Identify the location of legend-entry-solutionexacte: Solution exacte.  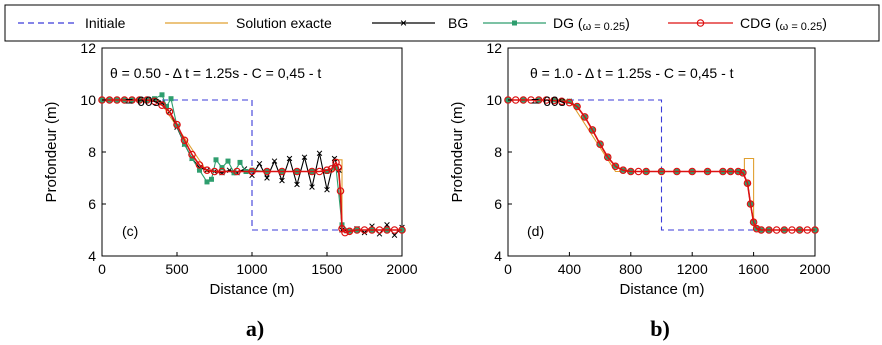
(248, 23).